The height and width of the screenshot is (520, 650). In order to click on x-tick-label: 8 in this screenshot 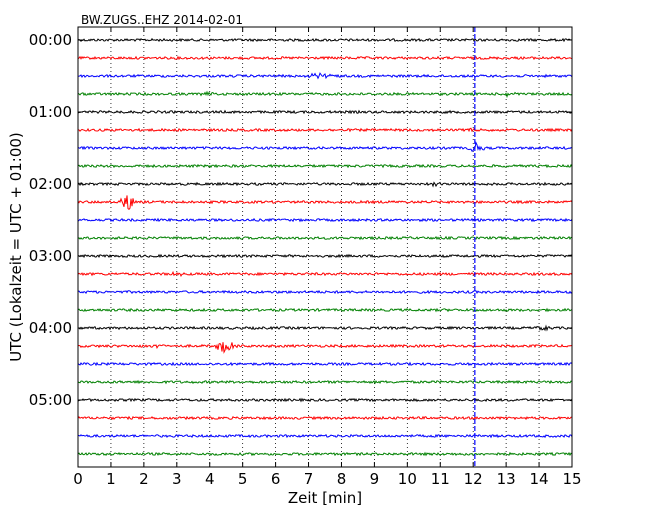, I will do `click(342, 479)`.